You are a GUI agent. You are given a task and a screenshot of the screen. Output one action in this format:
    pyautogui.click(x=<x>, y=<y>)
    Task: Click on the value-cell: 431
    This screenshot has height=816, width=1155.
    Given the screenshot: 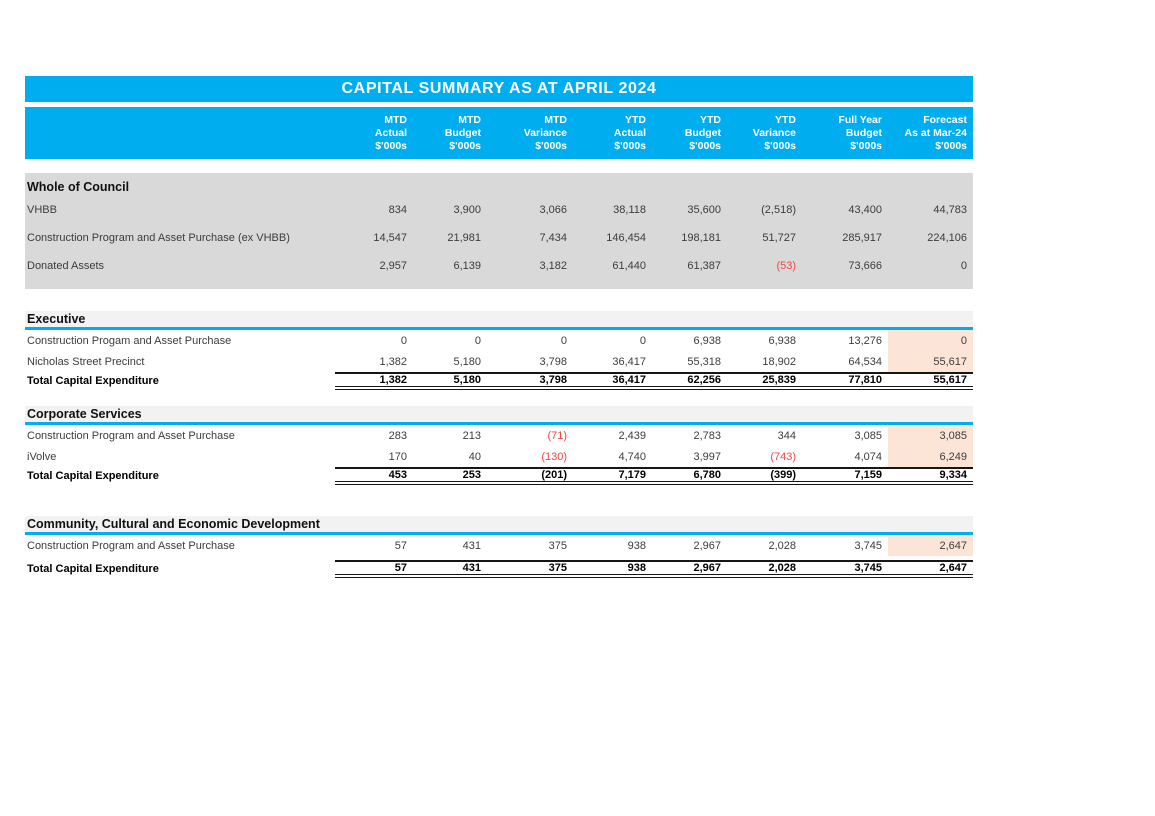 What is the action you would take?
    pyautogui.click(x=450, y=569)
    